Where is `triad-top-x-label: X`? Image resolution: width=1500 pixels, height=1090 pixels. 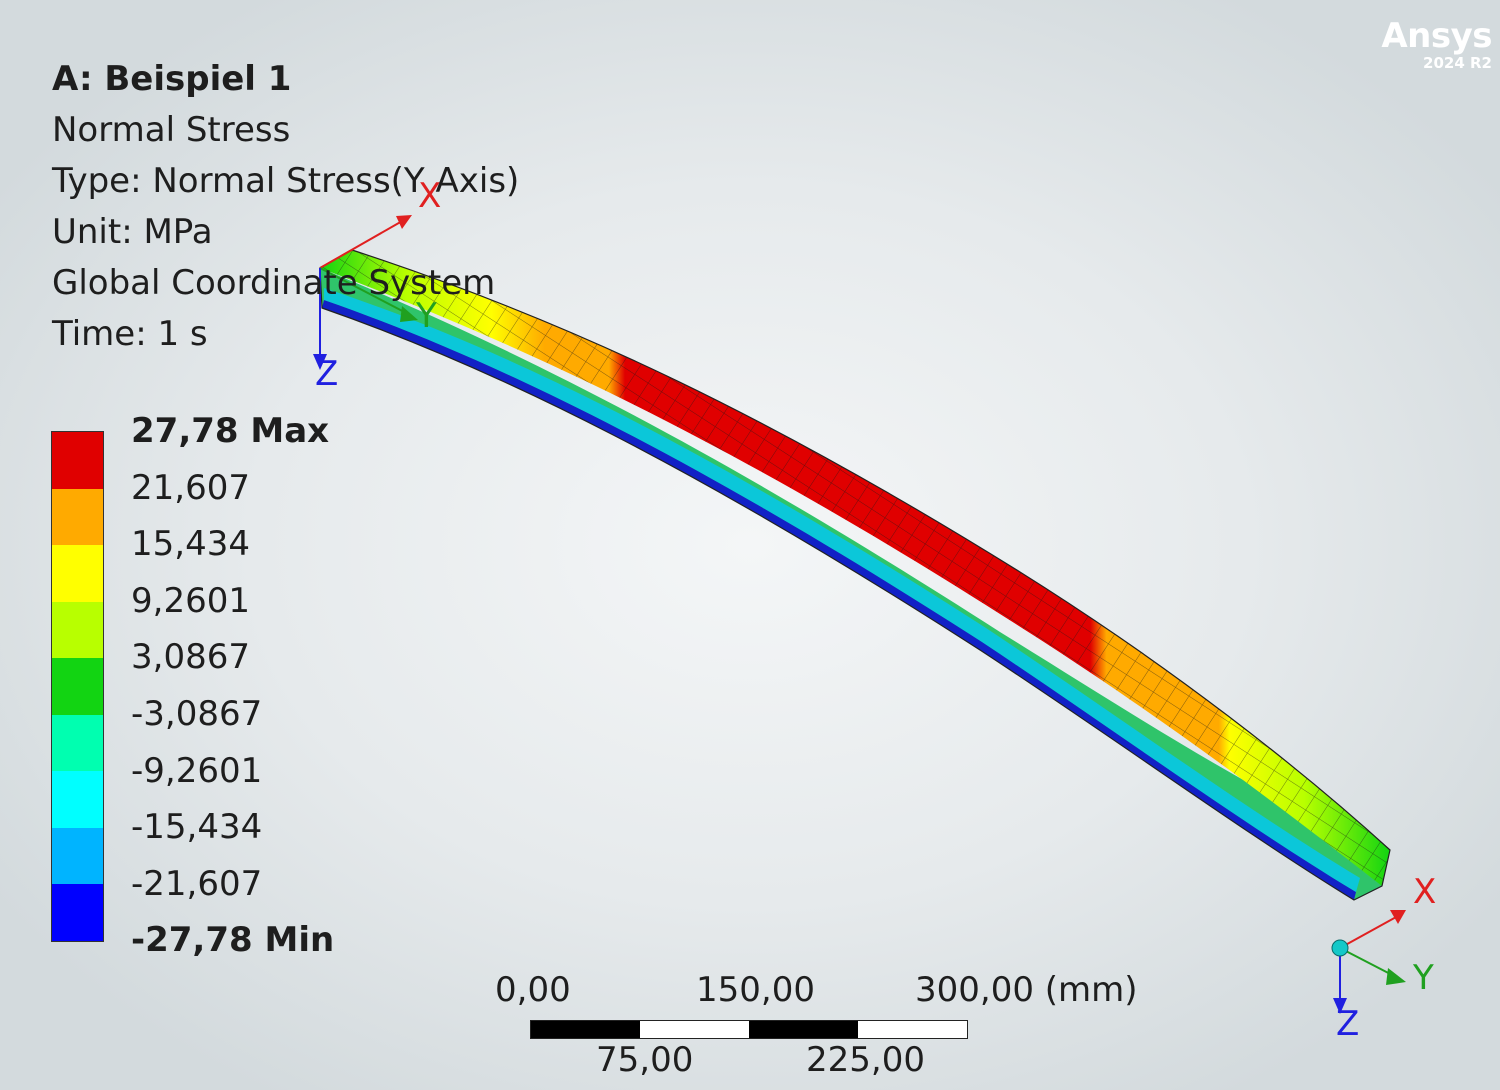
triad-top-x-label: X is located at coordinates (430, 196).